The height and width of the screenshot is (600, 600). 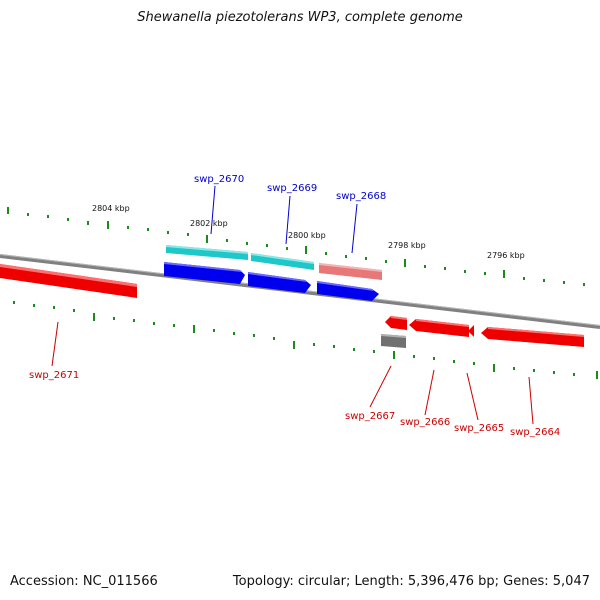 I want to click on upper-scale-ticks, so click(x=296, y=246).